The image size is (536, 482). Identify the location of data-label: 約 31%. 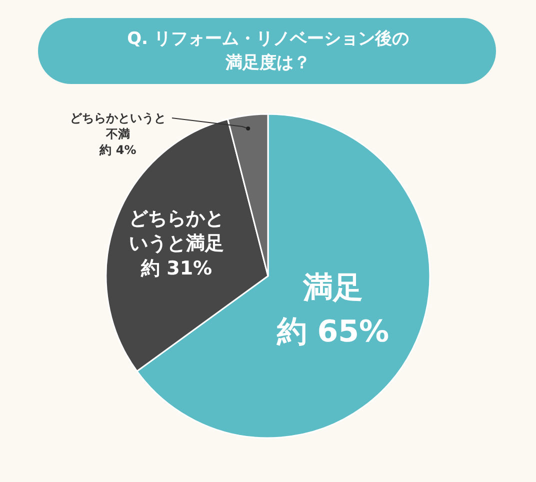
(176, 269).